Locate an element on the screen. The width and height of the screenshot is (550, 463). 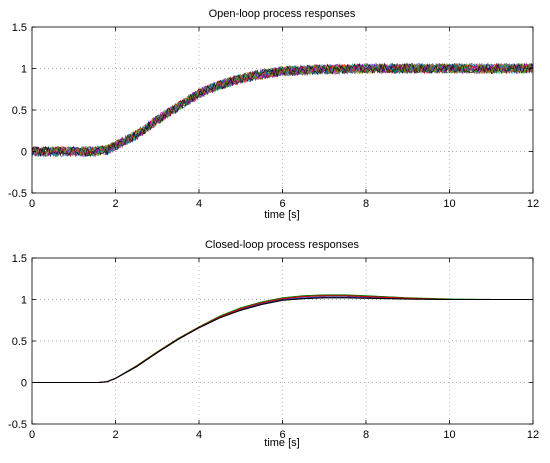
chart-title: Closed-loop process responses is located at coordinates (282, 245).